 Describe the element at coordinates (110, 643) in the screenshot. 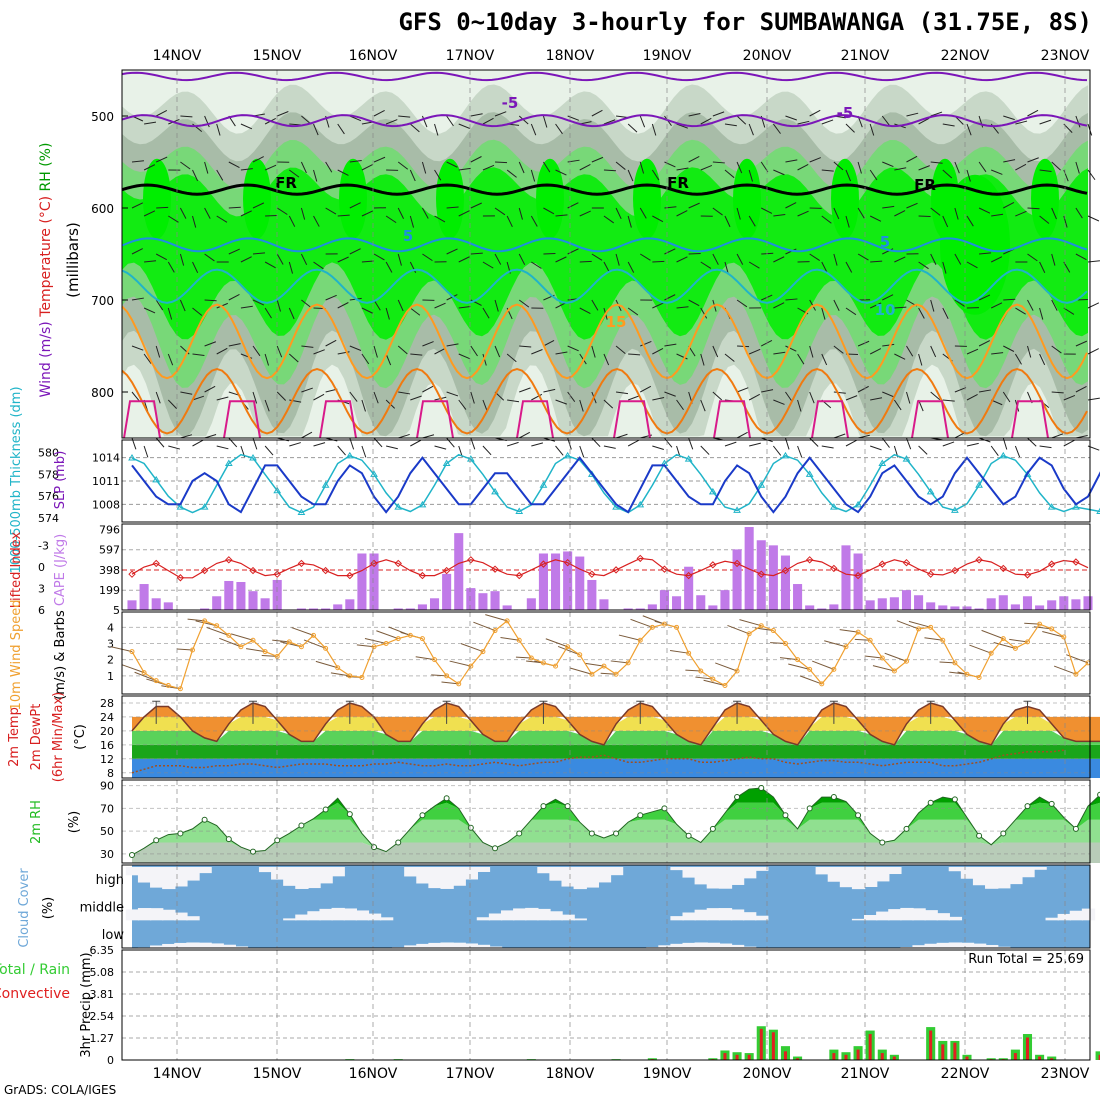

I see `wind-tick-label: 3` at that location.